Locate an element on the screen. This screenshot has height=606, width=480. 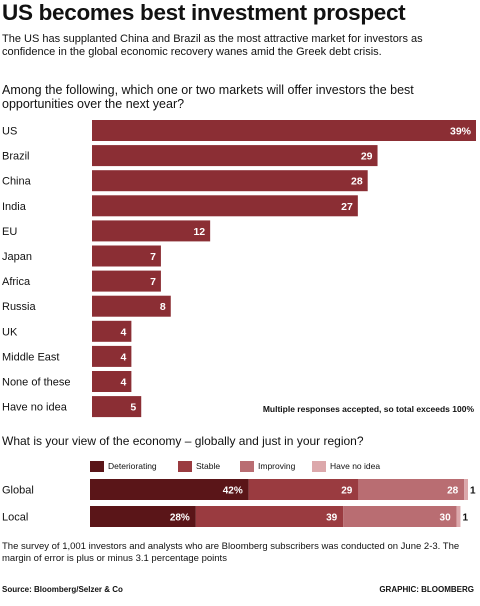
bar-have-no-idea is located at coordinates (117, 407).